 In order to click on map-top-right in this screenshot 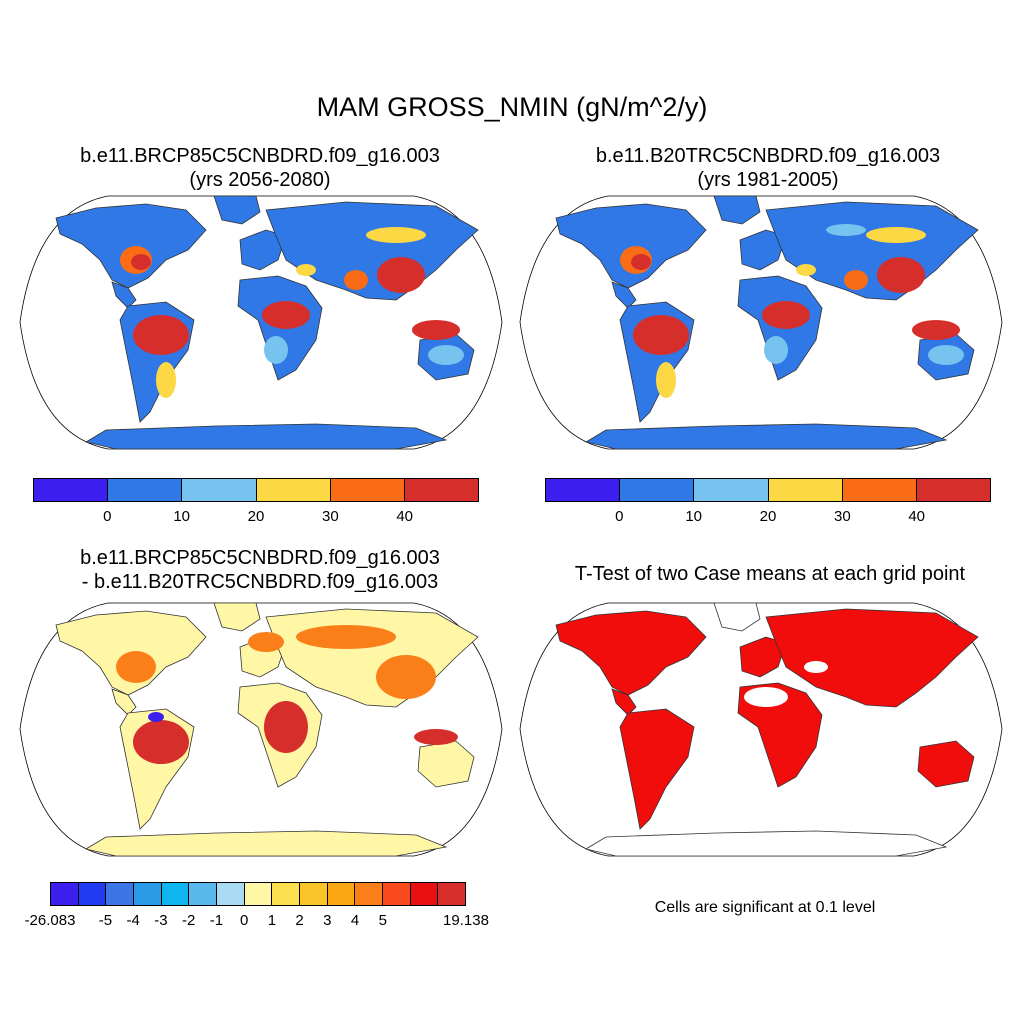, I will do `click(761, 322)`.